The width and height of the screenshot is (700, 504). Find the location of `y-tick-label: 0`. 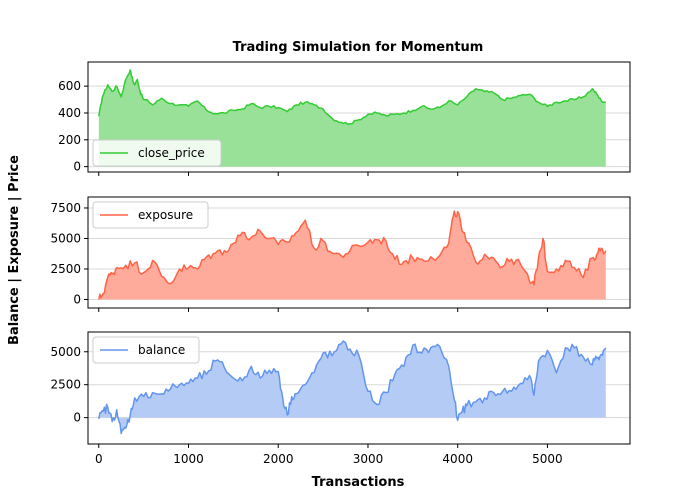

y-tick-label: 0 is located at coordinates (77, 167).